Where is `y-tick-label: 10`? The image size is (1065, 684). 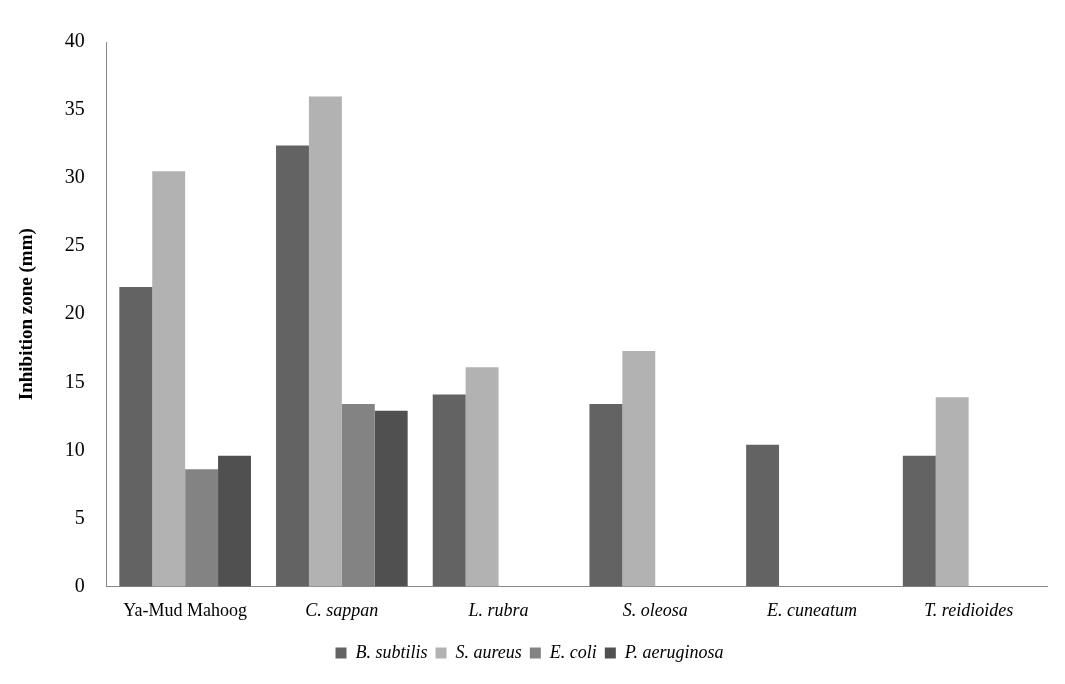
y-tick-label: 10 is located at coordinates (74, 448).